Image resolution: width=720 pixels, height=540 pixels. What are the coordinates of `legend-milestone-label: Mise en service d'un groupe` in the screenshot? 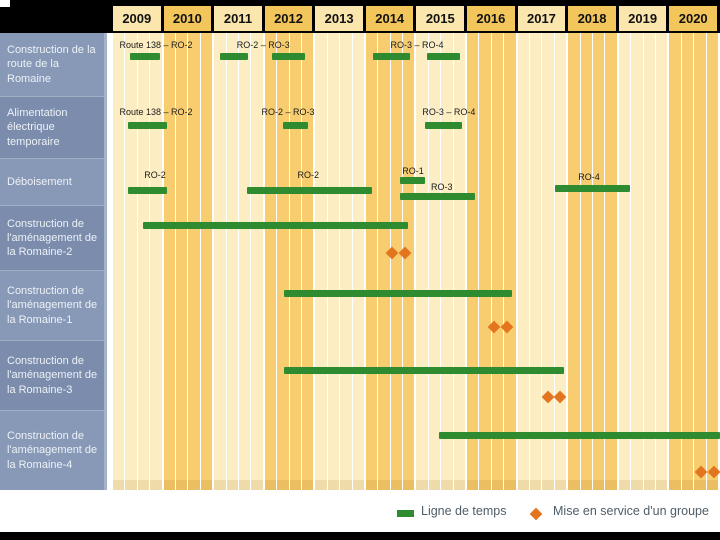 It's located at (631, 511).